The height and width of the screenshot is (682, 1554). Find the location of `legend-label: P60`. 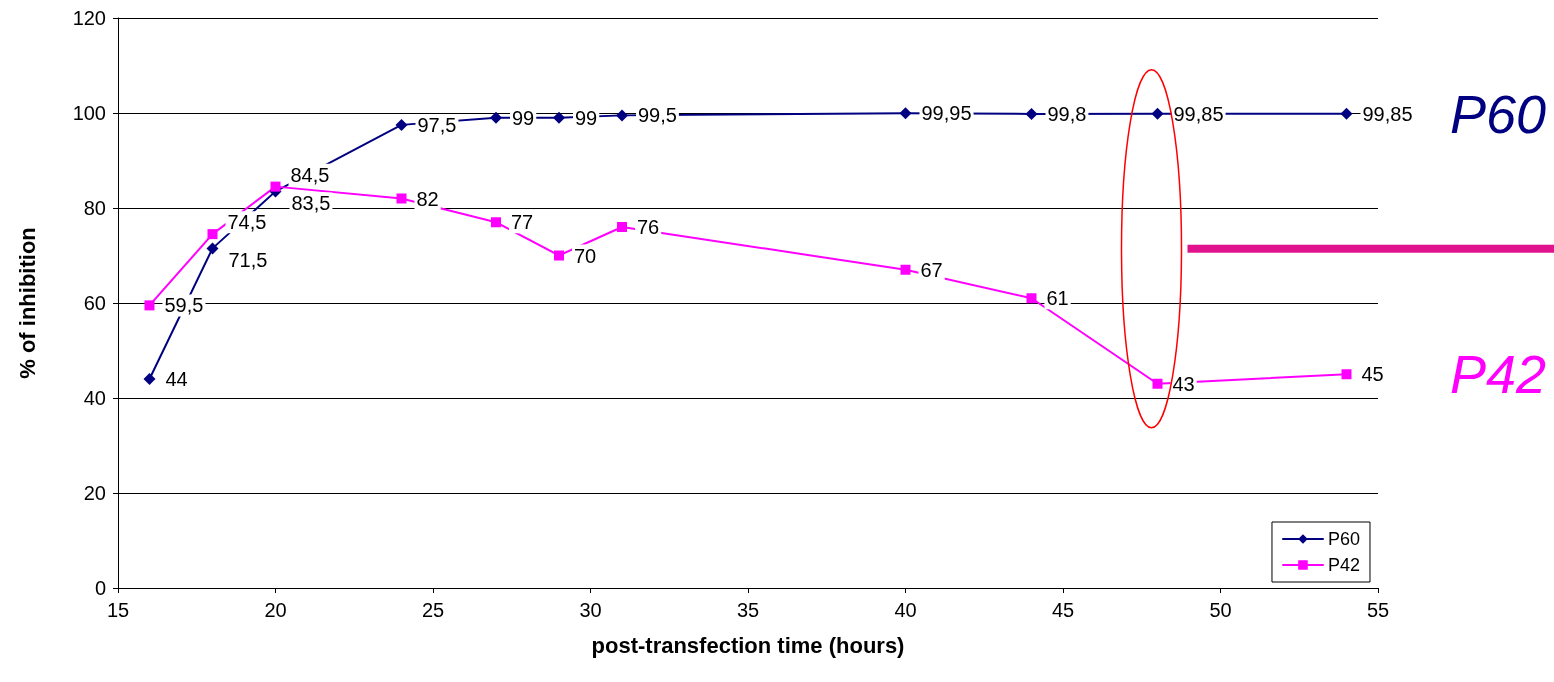

legend-label: P60 is located at coordinates (1343, 539).